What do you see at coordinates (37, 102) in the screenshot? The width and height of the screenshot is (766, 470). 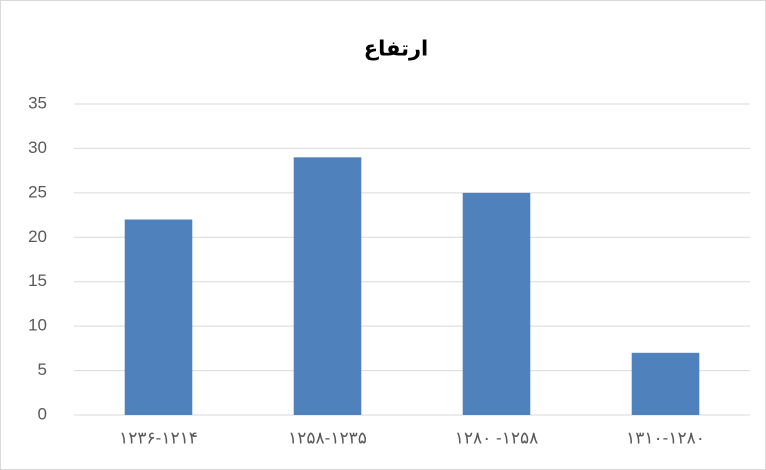 I see `y-tick-label: 35` at bounding box center [37, 102].